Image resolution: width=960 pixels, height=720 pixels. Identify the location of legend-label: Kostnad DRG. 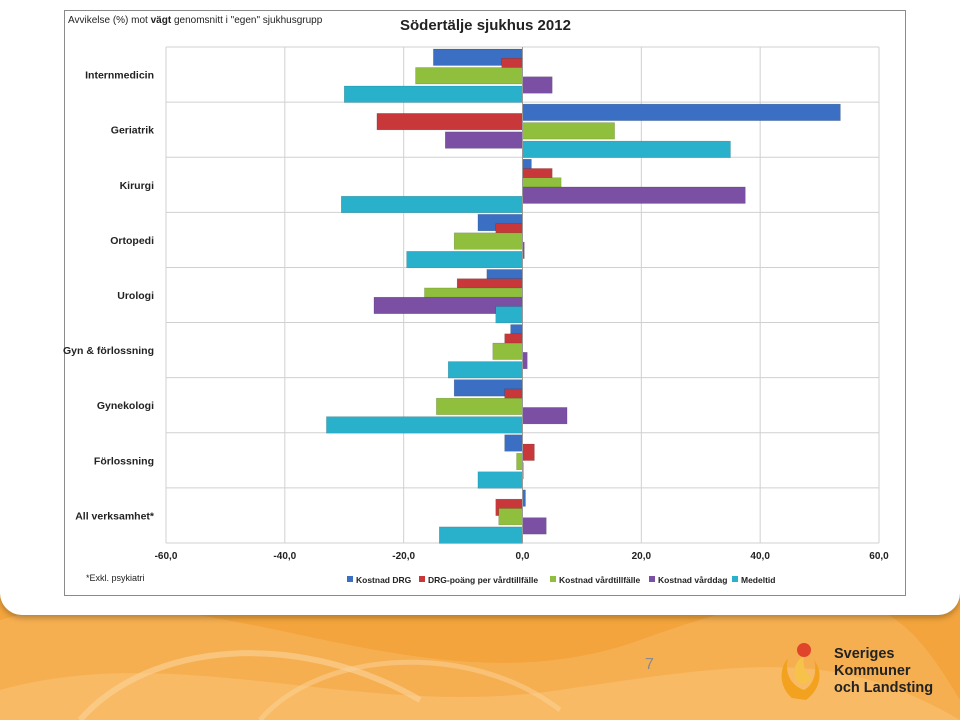
(384, 580).